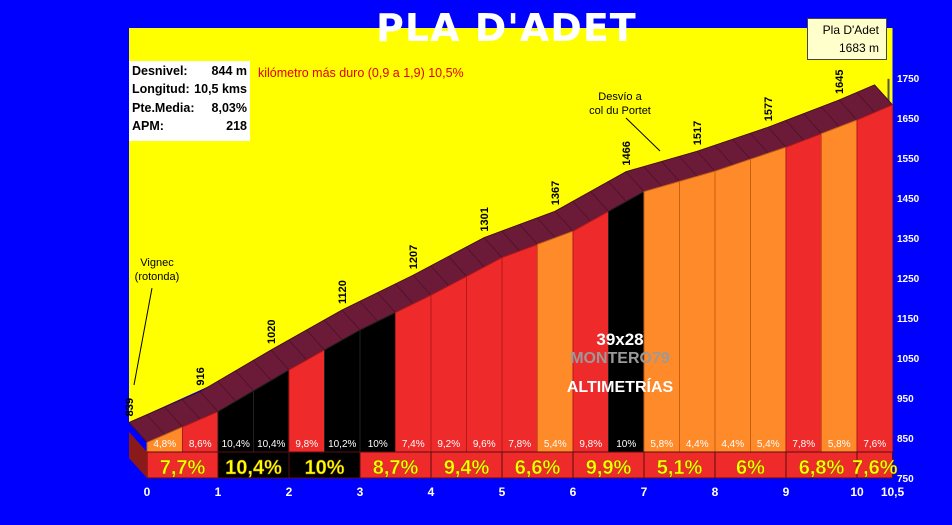 Image resolution: width=952 pixels, height=525 pixels. Describe the element at coordinates (161, 89) in the screenshot. I see `stat-label: Longitud:` at that location.